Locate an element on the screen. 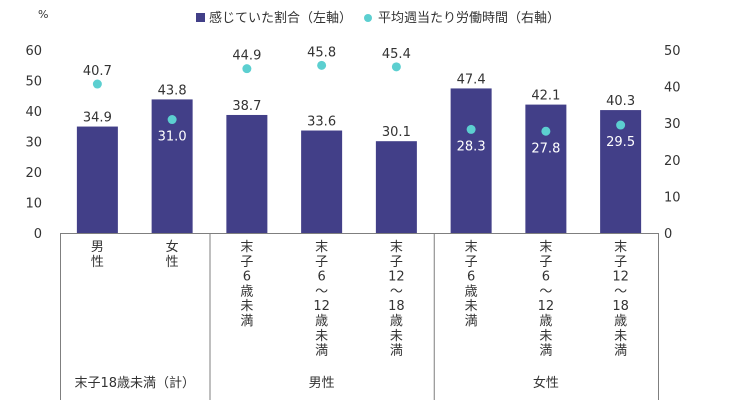 The height and width of the screenshot is (419, 731). y-tick-label: 50 is located at coordinates (33, 82).